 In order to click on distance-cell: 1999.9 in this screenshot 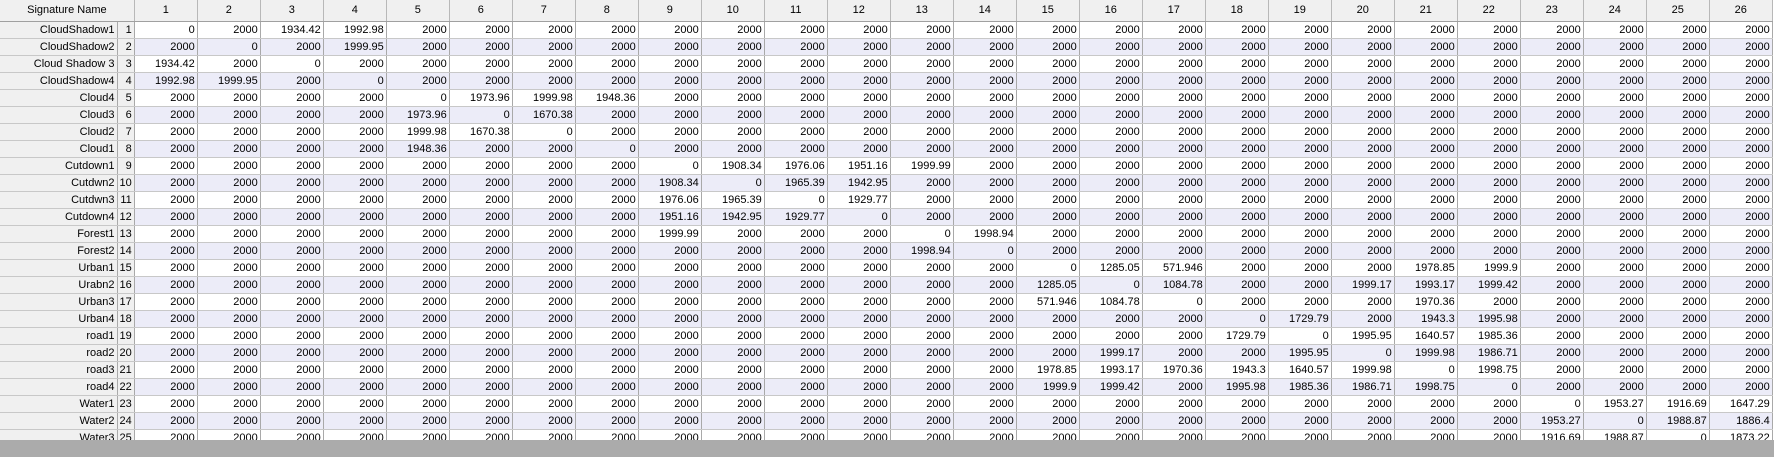, I will do `click(1489, 268)`.